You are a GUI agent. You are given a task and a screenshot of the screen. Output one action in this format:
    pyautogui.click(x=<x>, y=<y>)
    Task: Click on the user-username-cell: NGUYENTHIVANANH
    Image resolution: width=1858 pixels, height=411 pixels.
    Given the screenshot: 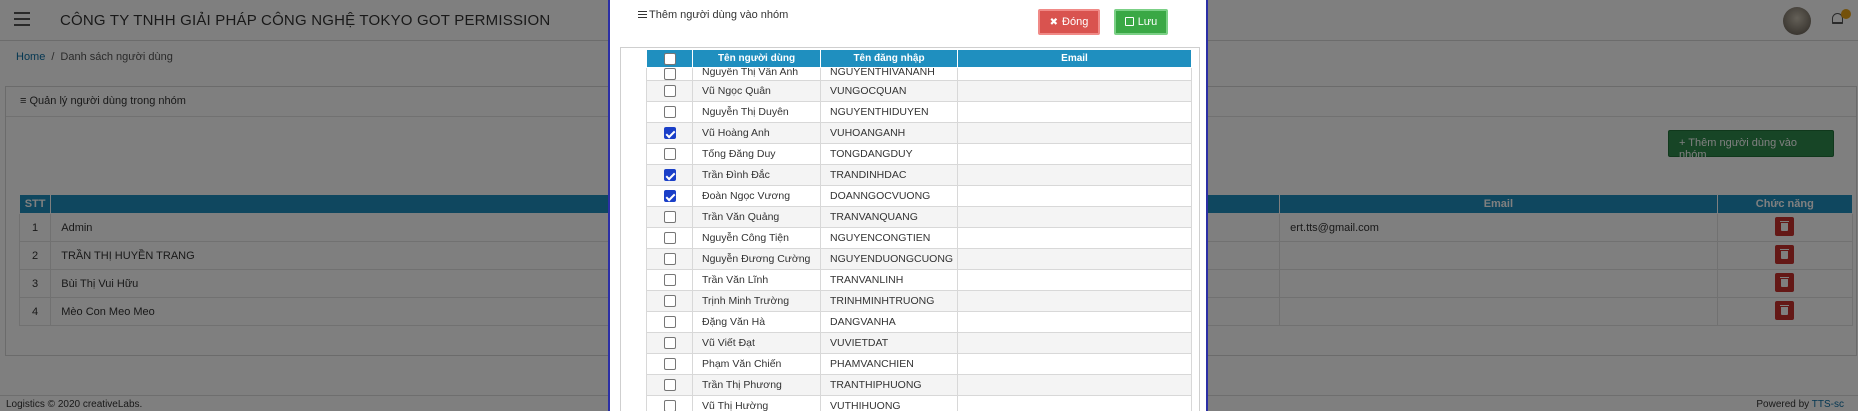 What is the action you would take?
    pyautogui.click(x=889, y=74)
    